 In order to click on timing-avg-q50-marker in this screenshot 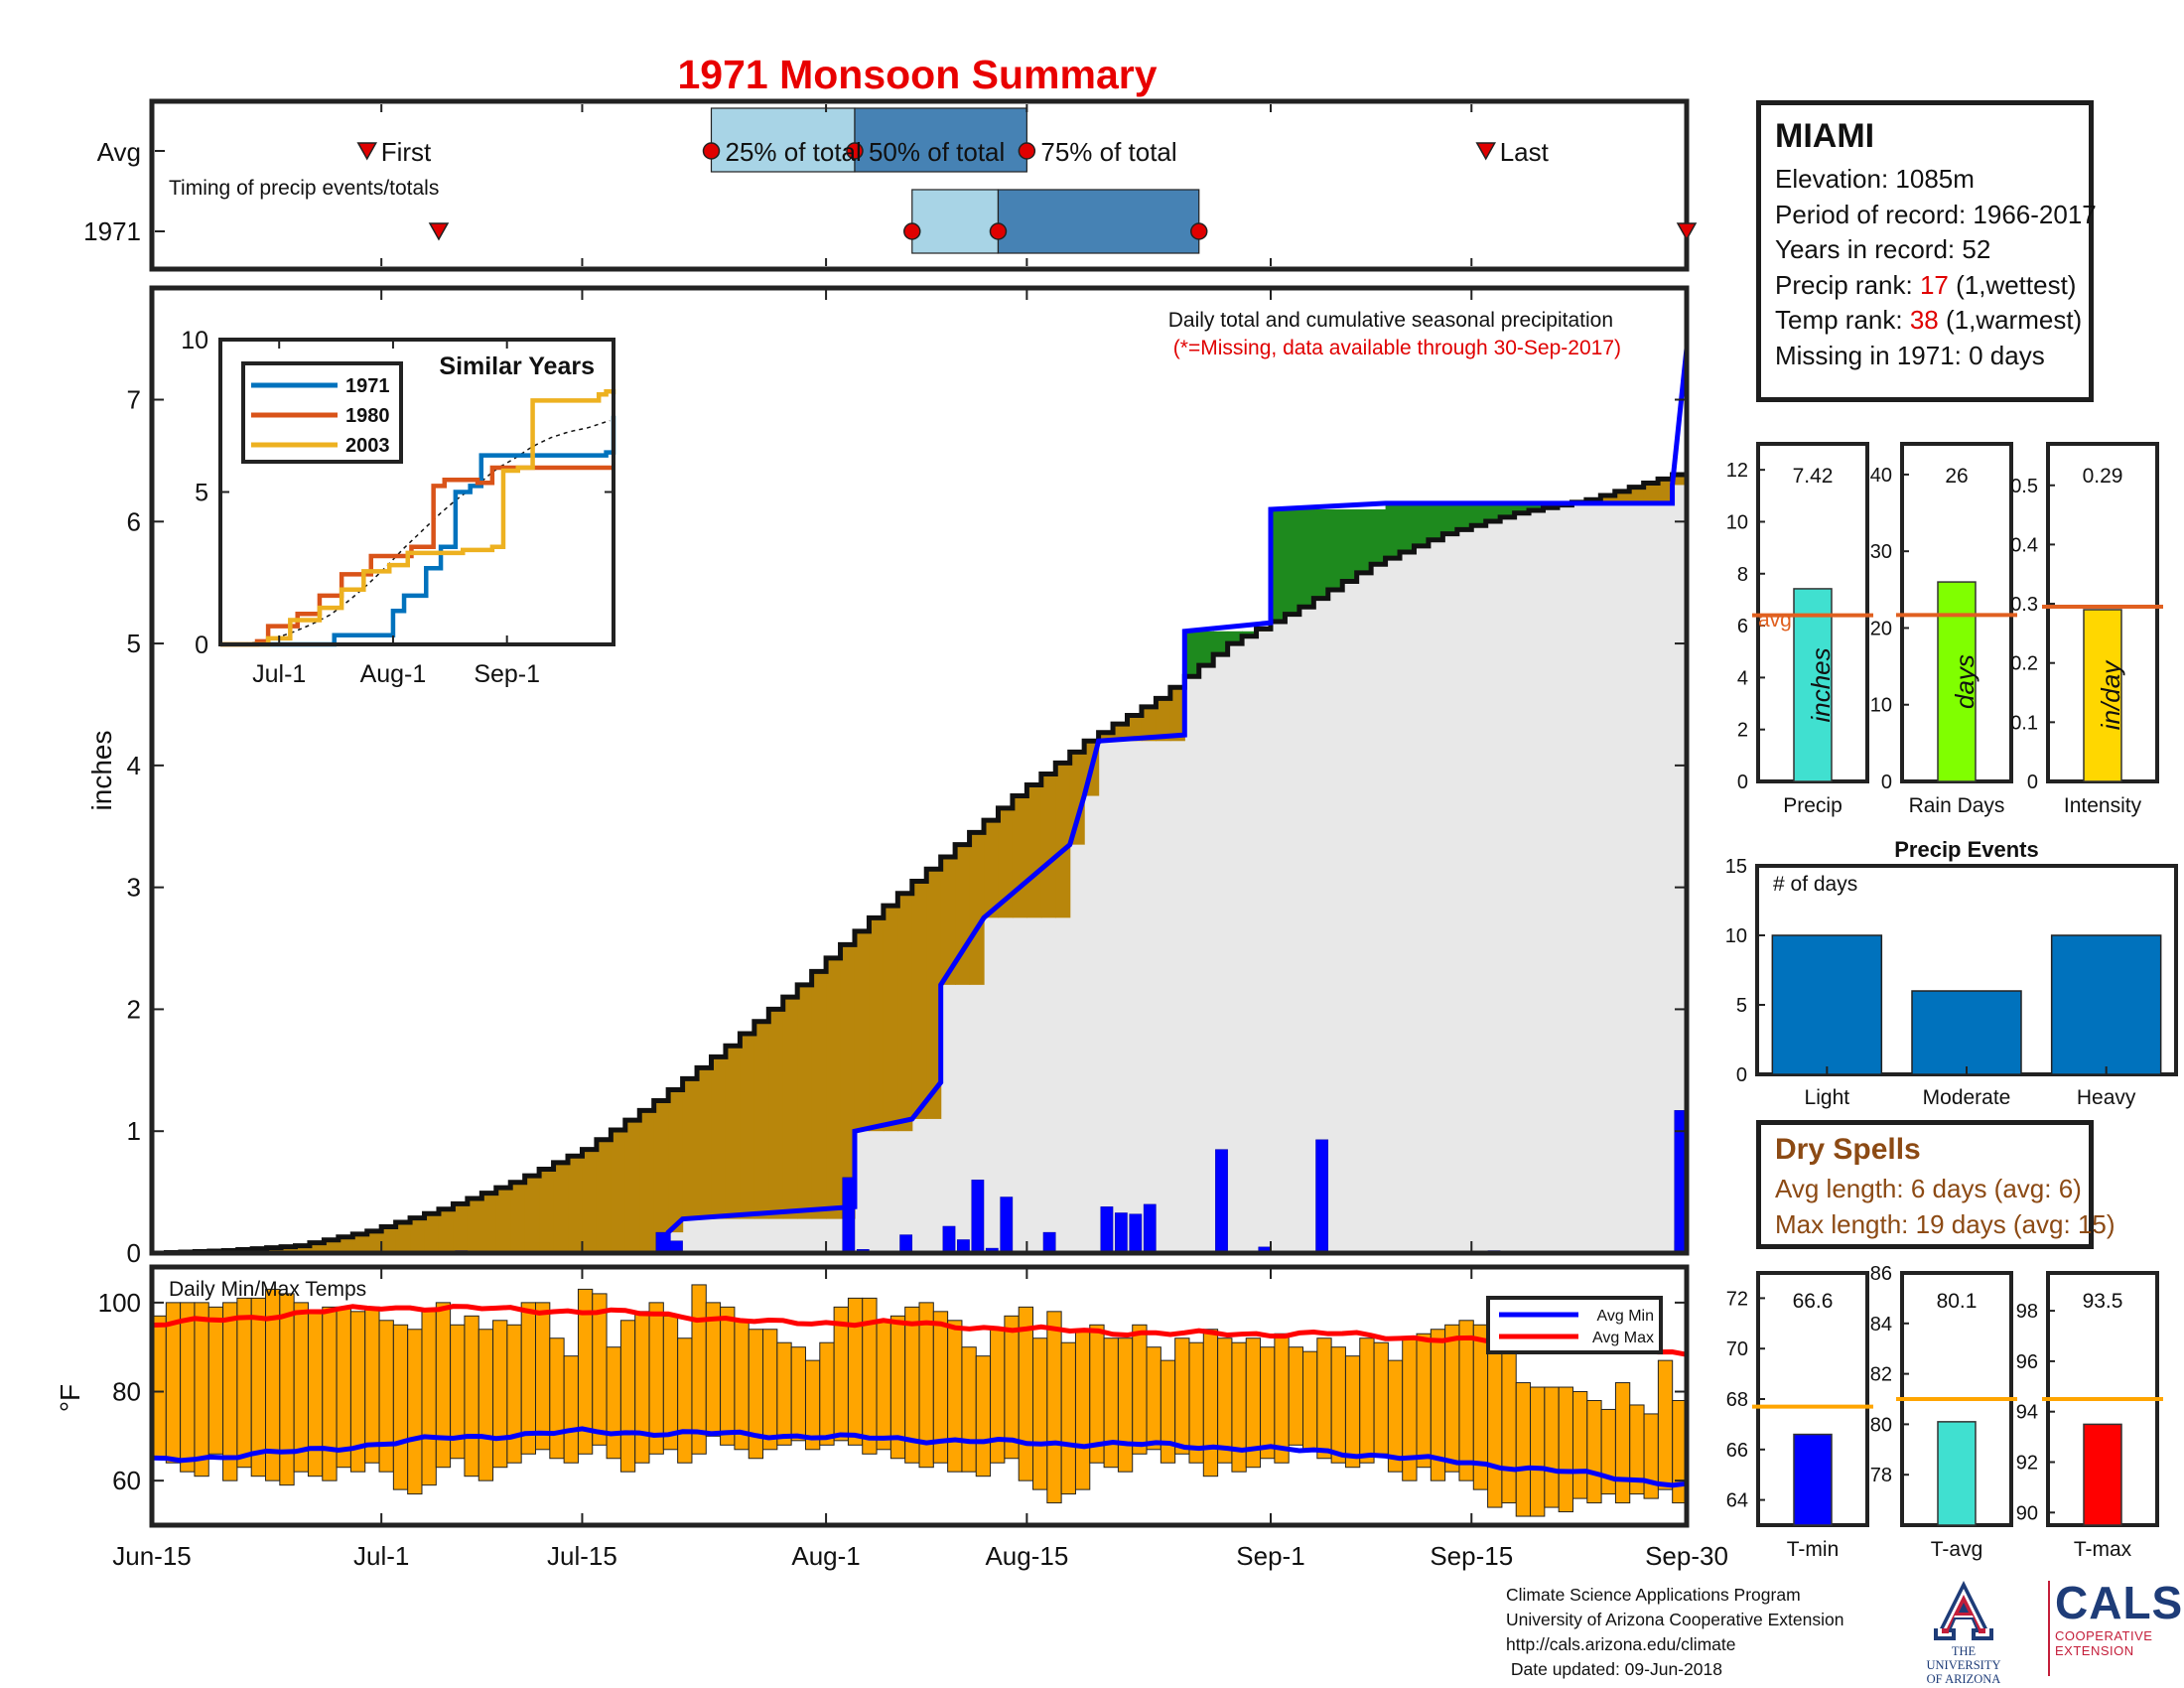, I will do `click(855, 151)`.